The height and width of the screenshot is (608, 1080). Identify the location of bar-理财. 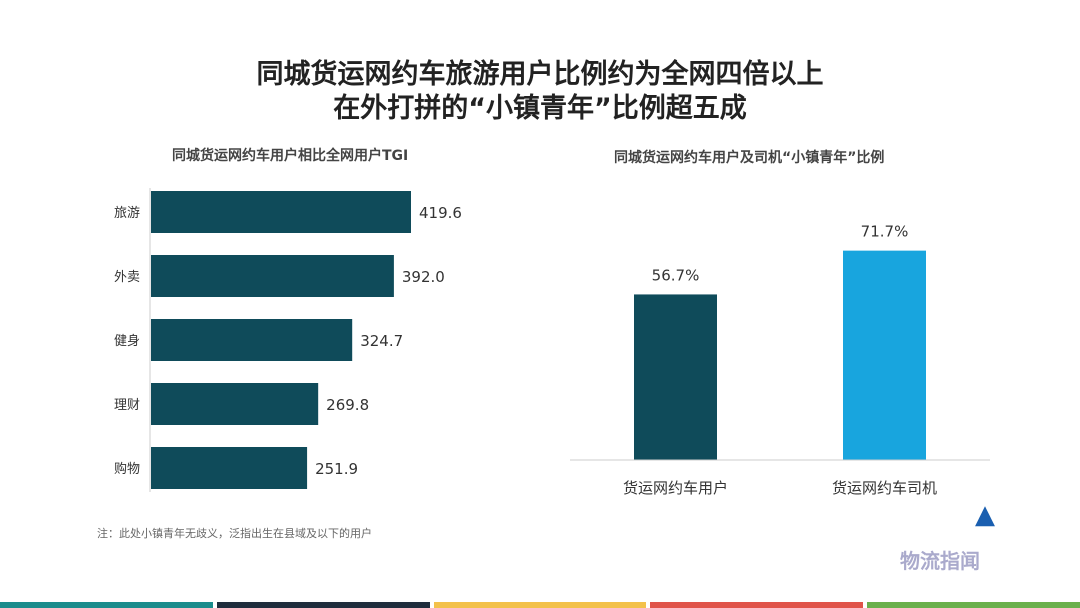
(235, 404).